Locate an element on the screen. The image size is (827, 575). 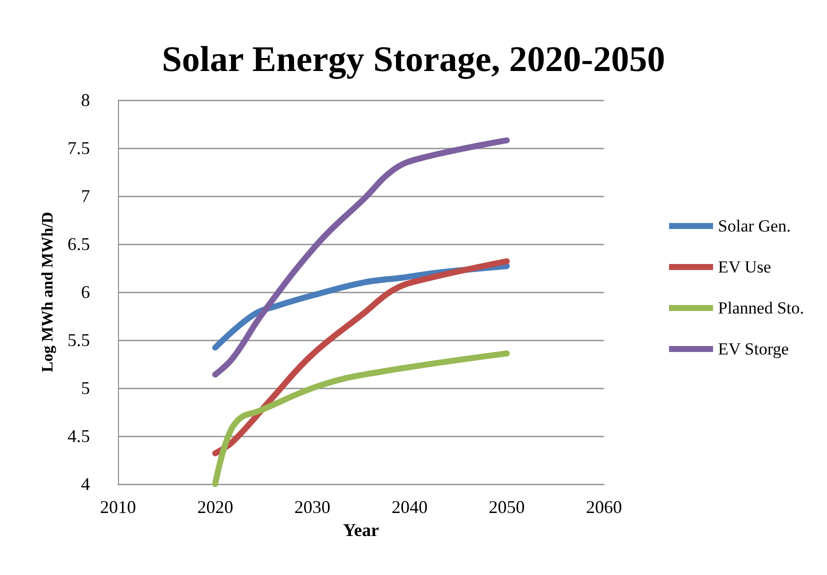
x-tick-label: 2020 is located at coordinates (215, 507).